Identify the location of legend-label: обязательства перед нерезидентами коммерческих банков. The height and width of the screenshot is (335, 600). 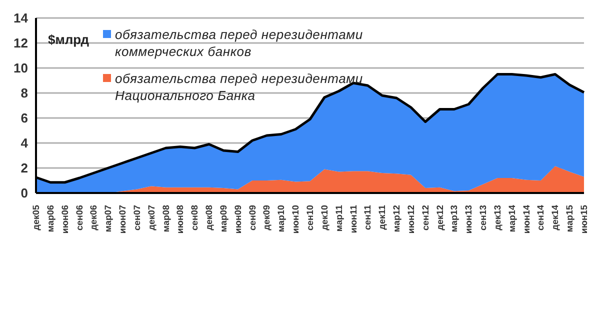
(239, 43).